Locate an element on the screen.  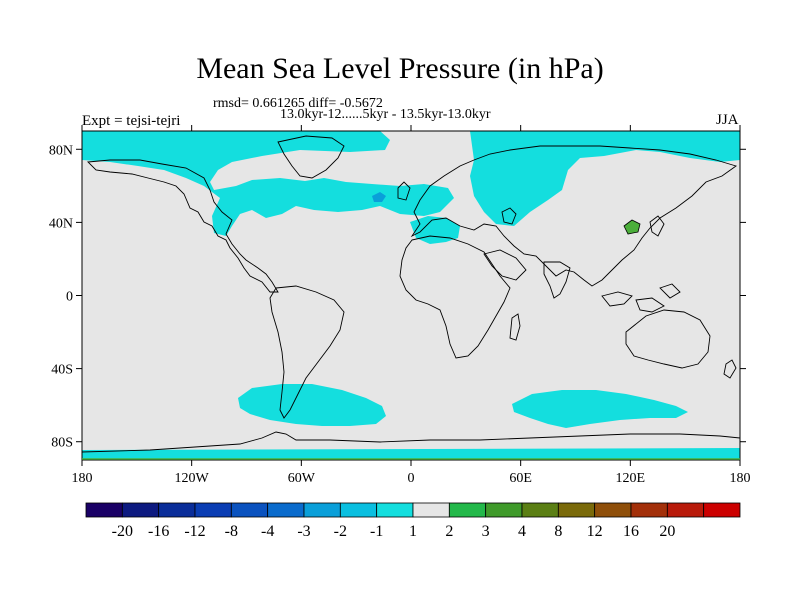
coast-madagascar is located at coordinates (515, 327).